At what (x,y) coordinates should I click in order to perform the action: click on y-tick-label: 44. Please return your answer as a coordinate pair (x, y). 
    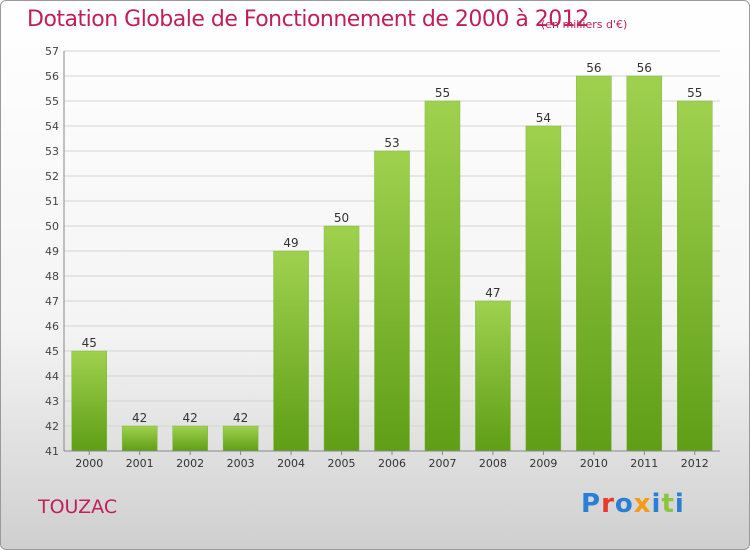
    Looking at the image, I should click on (52, 376).